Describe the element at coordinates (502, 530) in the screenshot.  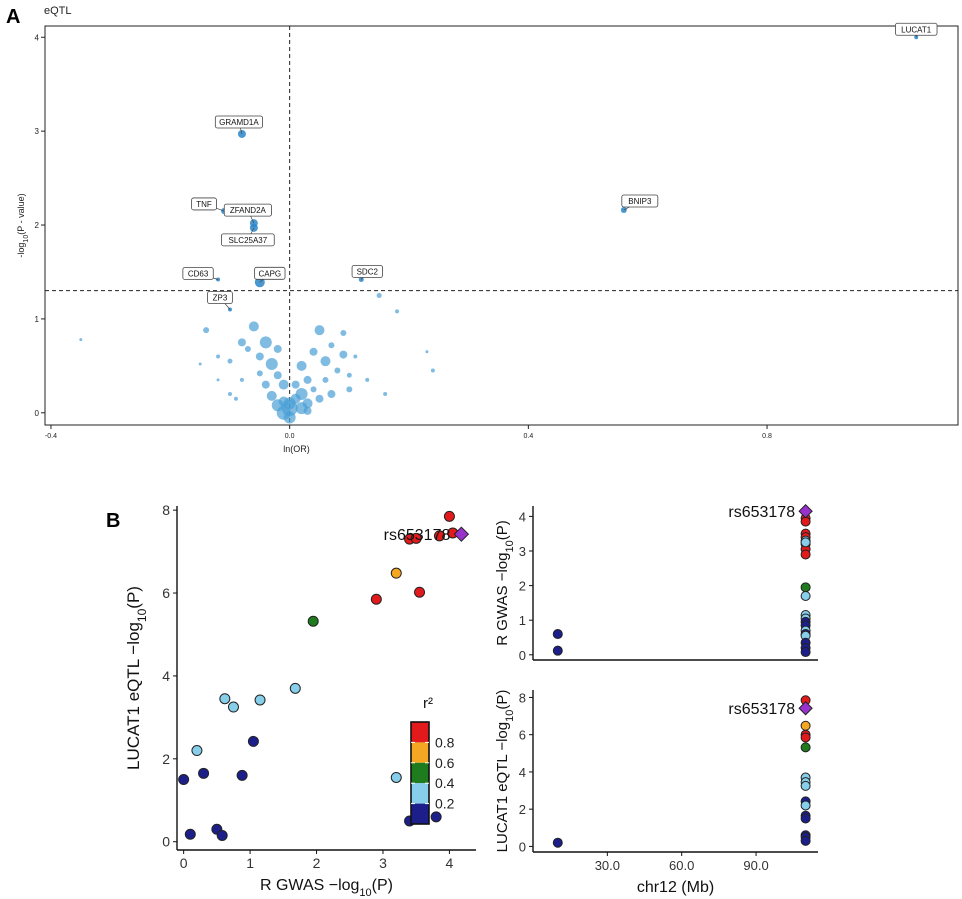
I see `locus_gwas-ylabel-part: (P)` at that location.